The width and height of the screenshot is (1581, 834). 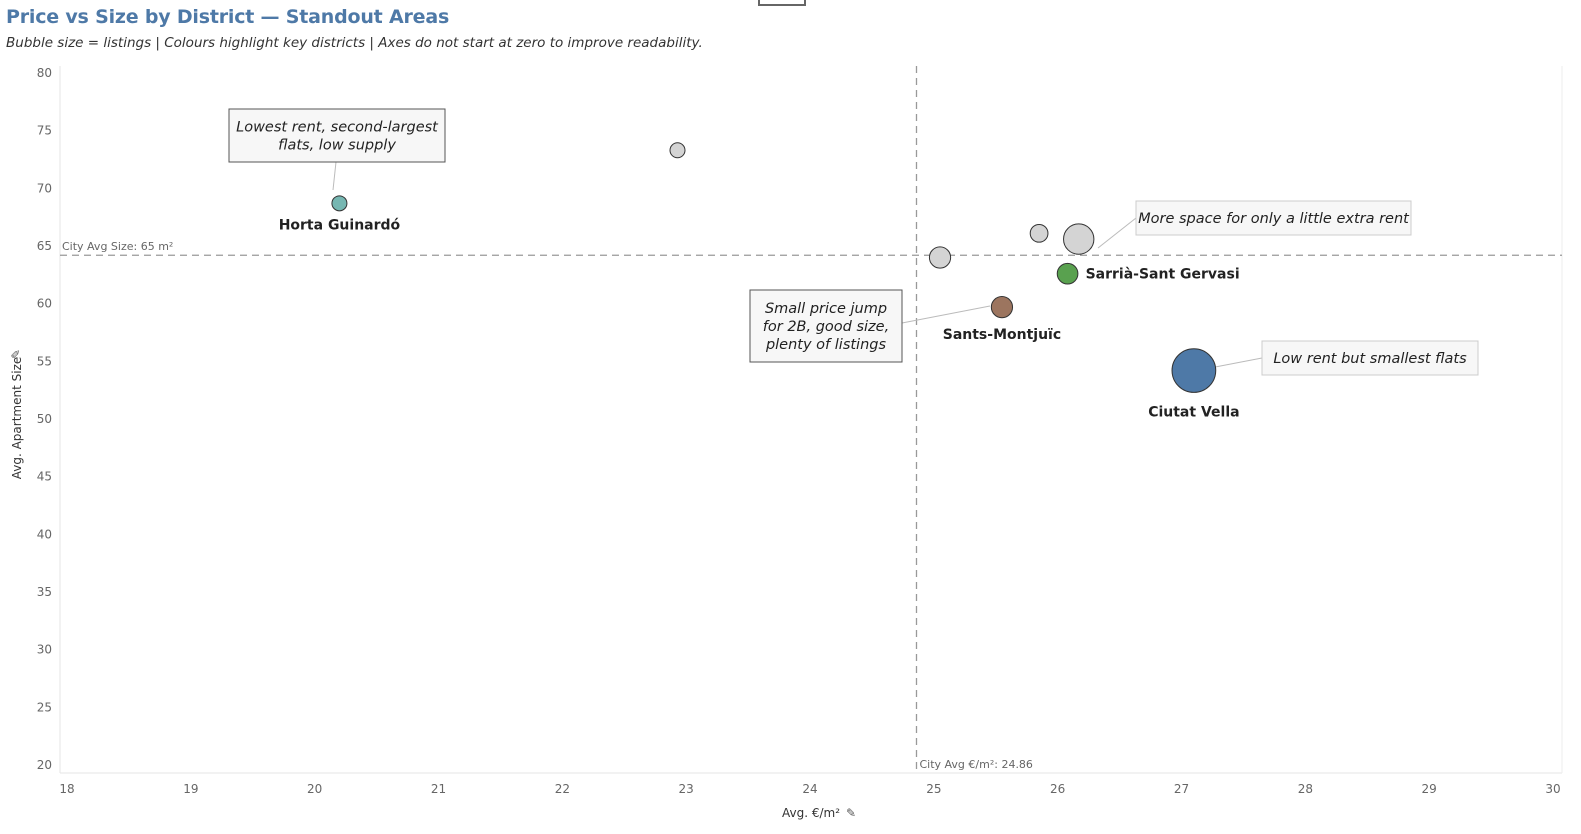 I want to click on y-tick-label: 65, so click(x=44, y=246).